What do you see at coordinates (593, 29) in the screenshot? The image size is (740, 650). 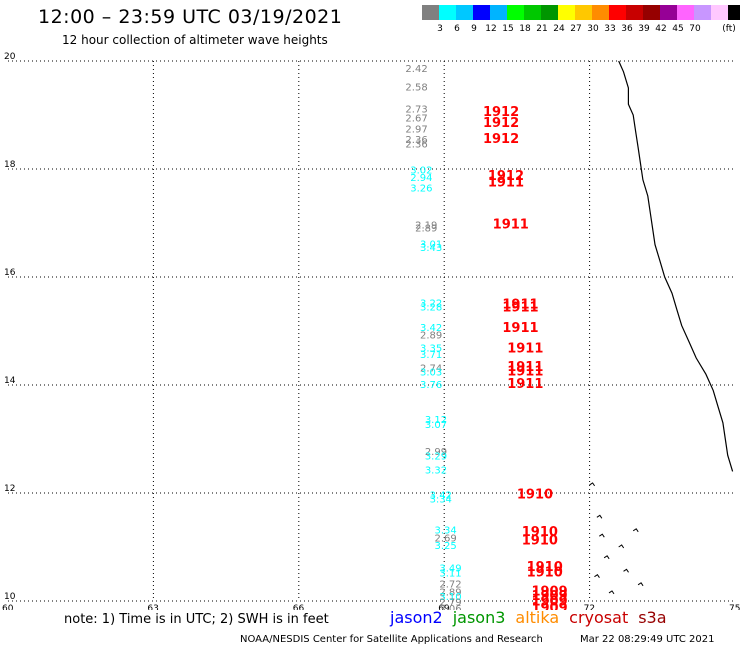 I see `legend-label: 30` at bounding box center [593, 29].